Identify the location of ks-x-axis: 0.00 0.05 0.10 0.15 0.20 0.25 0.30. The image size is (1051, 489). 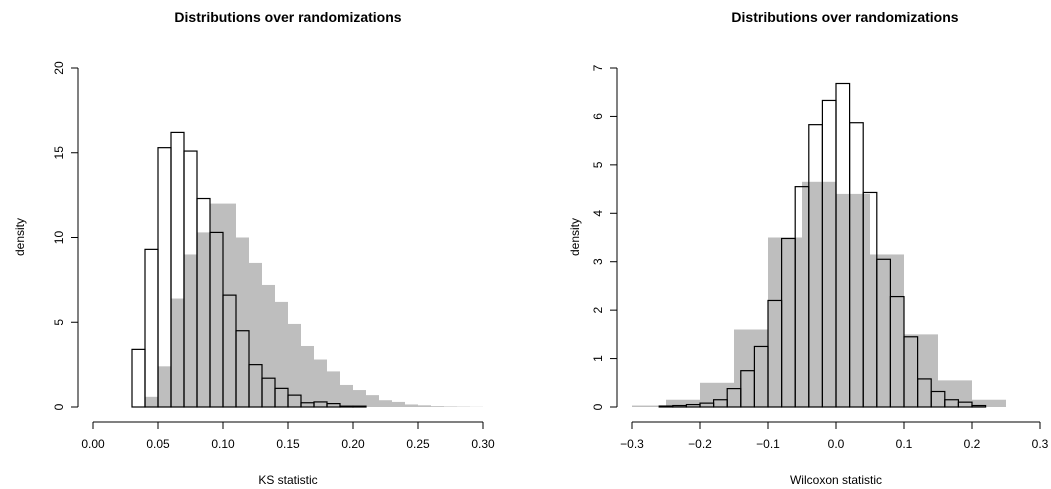
(288, 436).